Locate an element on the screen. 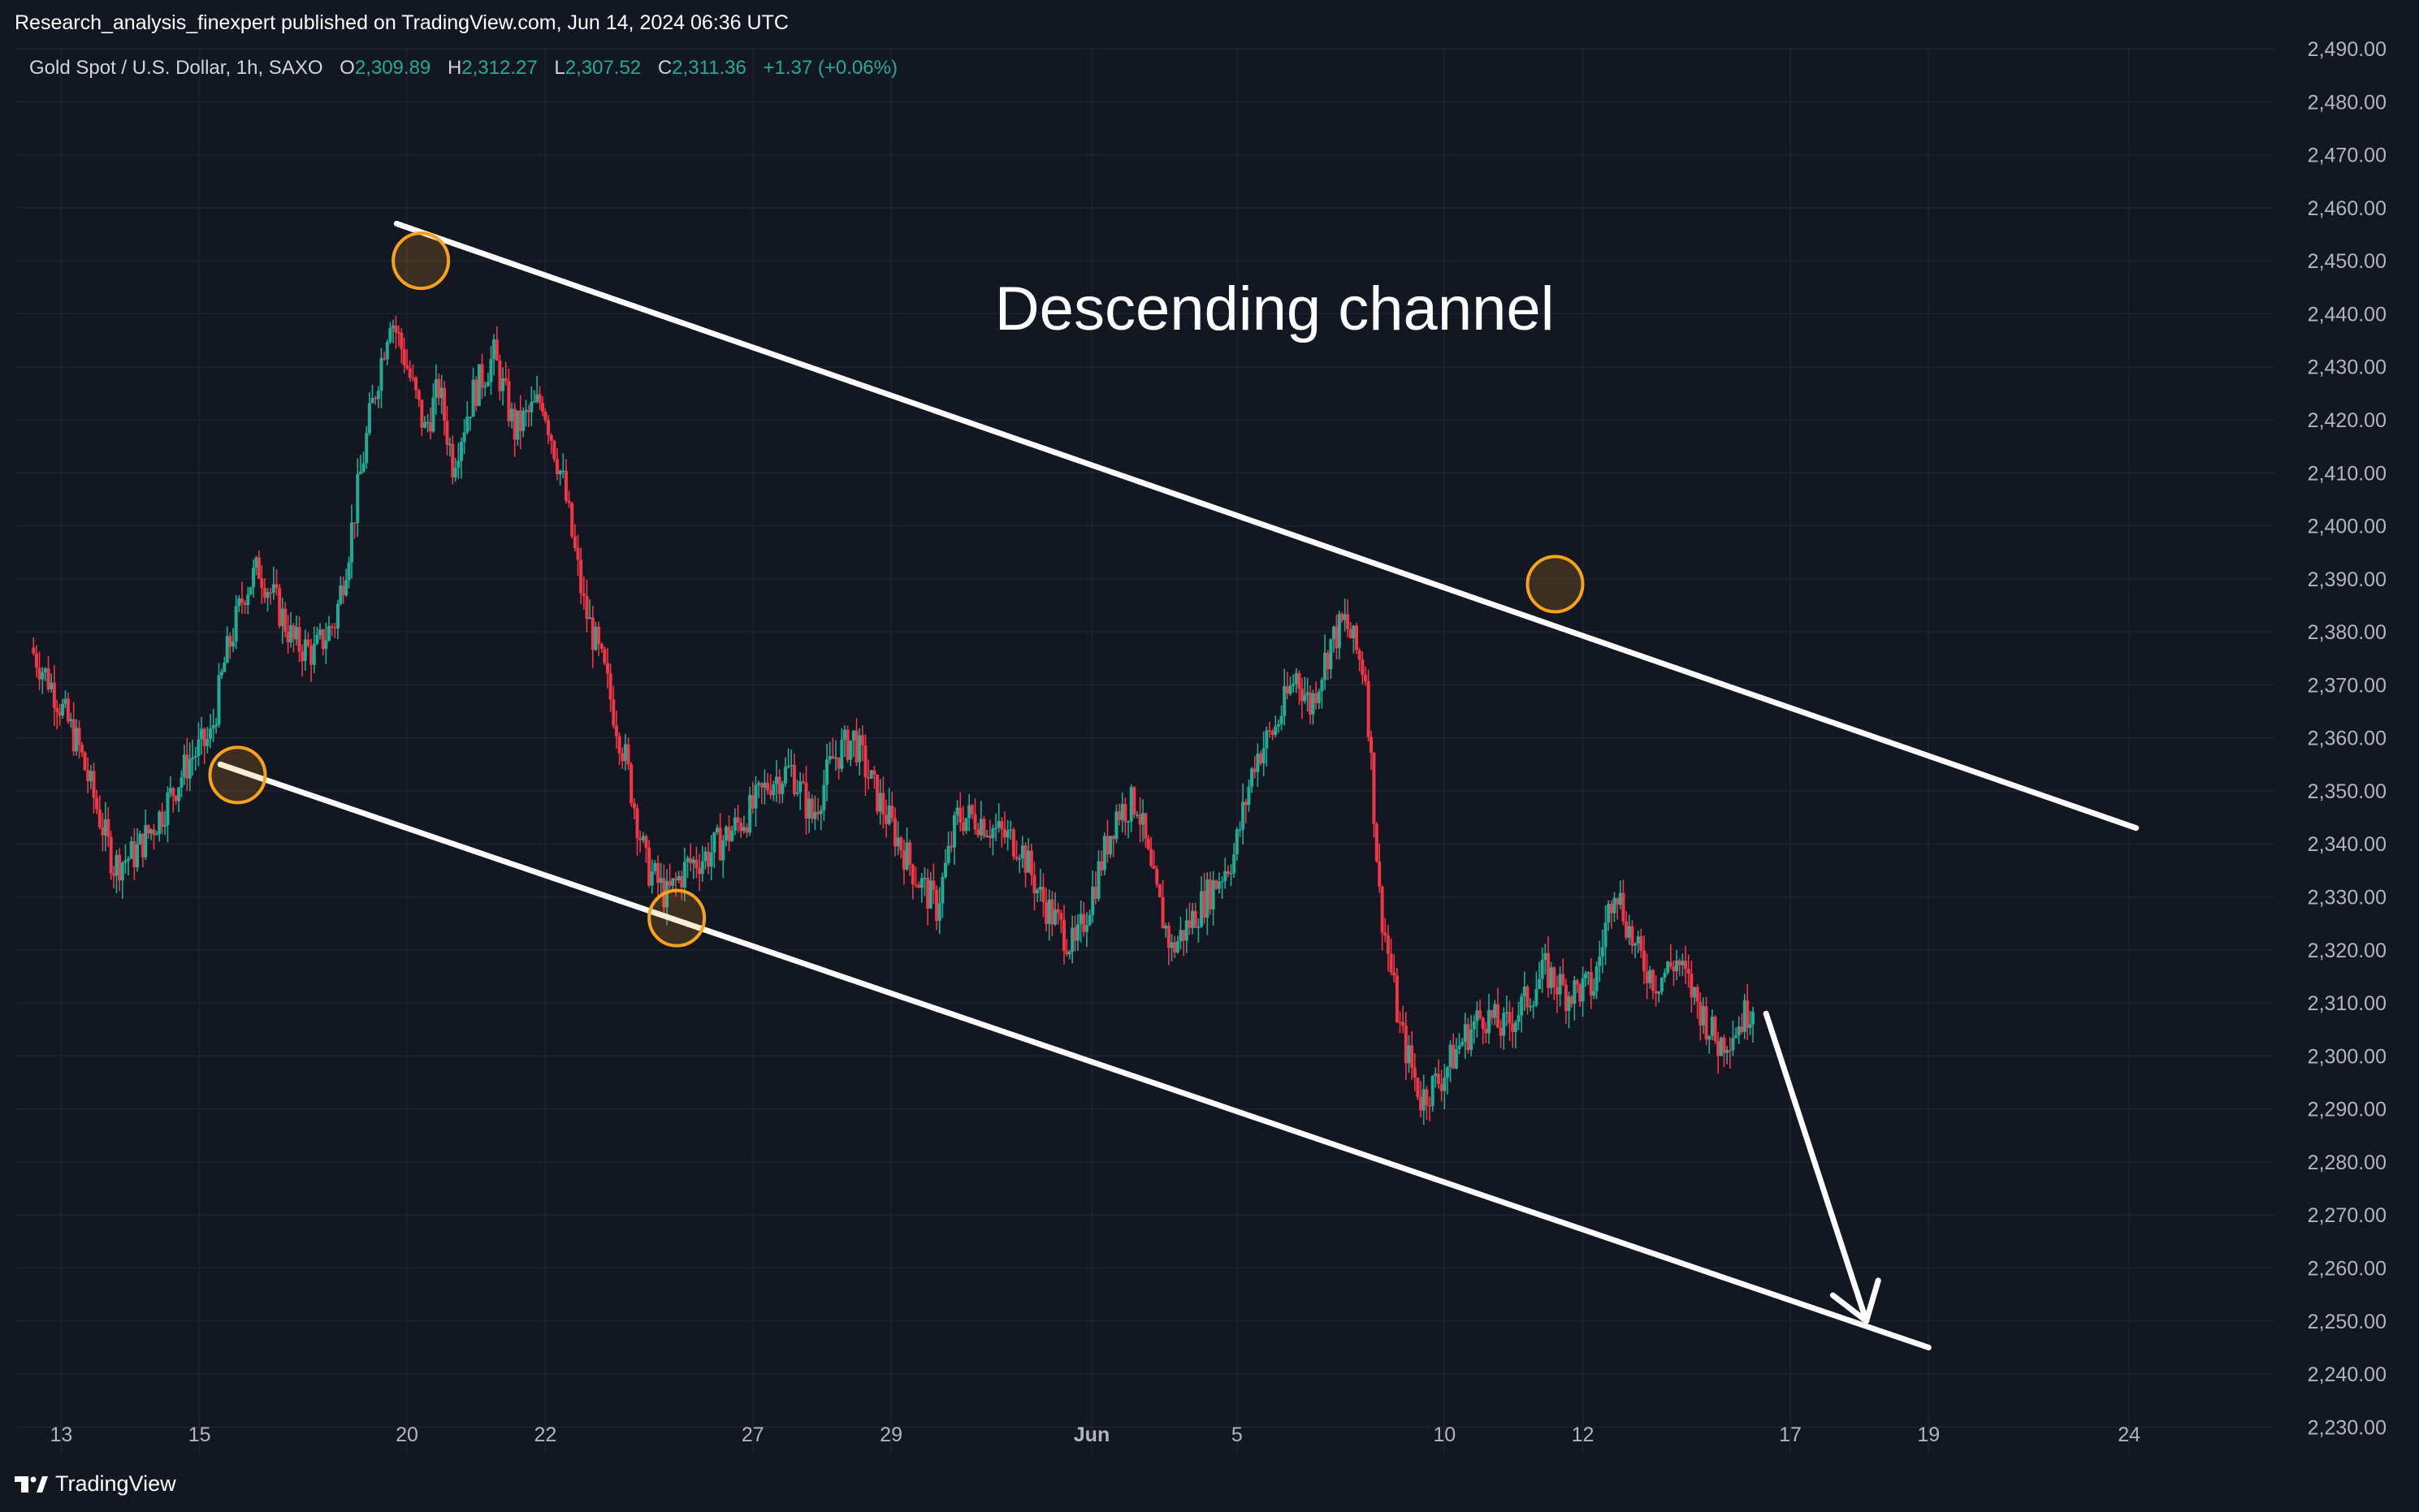 Image resolution: width=2419 pixels, height=1512 pixels. forecast-arrow-head is located at coordinates (1855, 1300).